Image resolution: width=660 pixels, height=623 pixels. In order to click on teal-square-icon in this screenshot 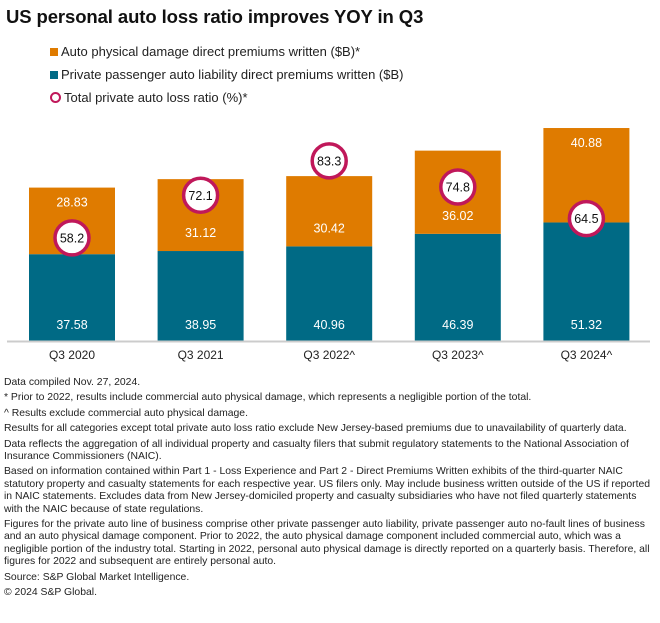, I will do `click(54, 74)`.